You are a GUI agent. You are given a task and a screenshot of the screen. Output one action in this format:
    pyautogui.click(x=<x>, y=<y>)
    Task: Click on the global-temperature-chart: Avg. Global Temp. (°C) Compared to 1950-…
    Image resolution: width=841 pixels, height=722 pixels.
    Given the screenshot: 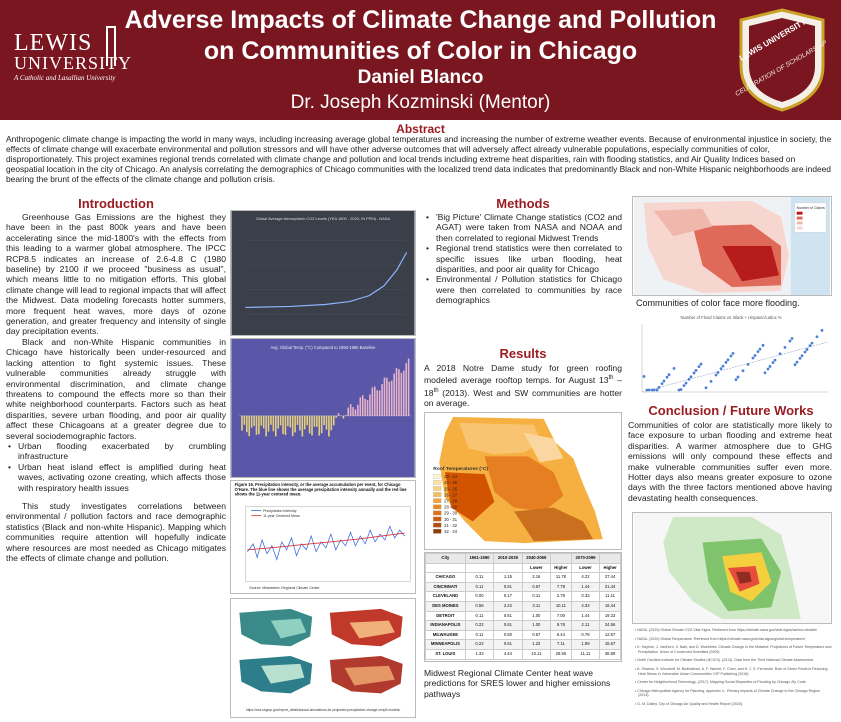 What is the action you would take?
    pyautogui.click(x=323, y=408)
    